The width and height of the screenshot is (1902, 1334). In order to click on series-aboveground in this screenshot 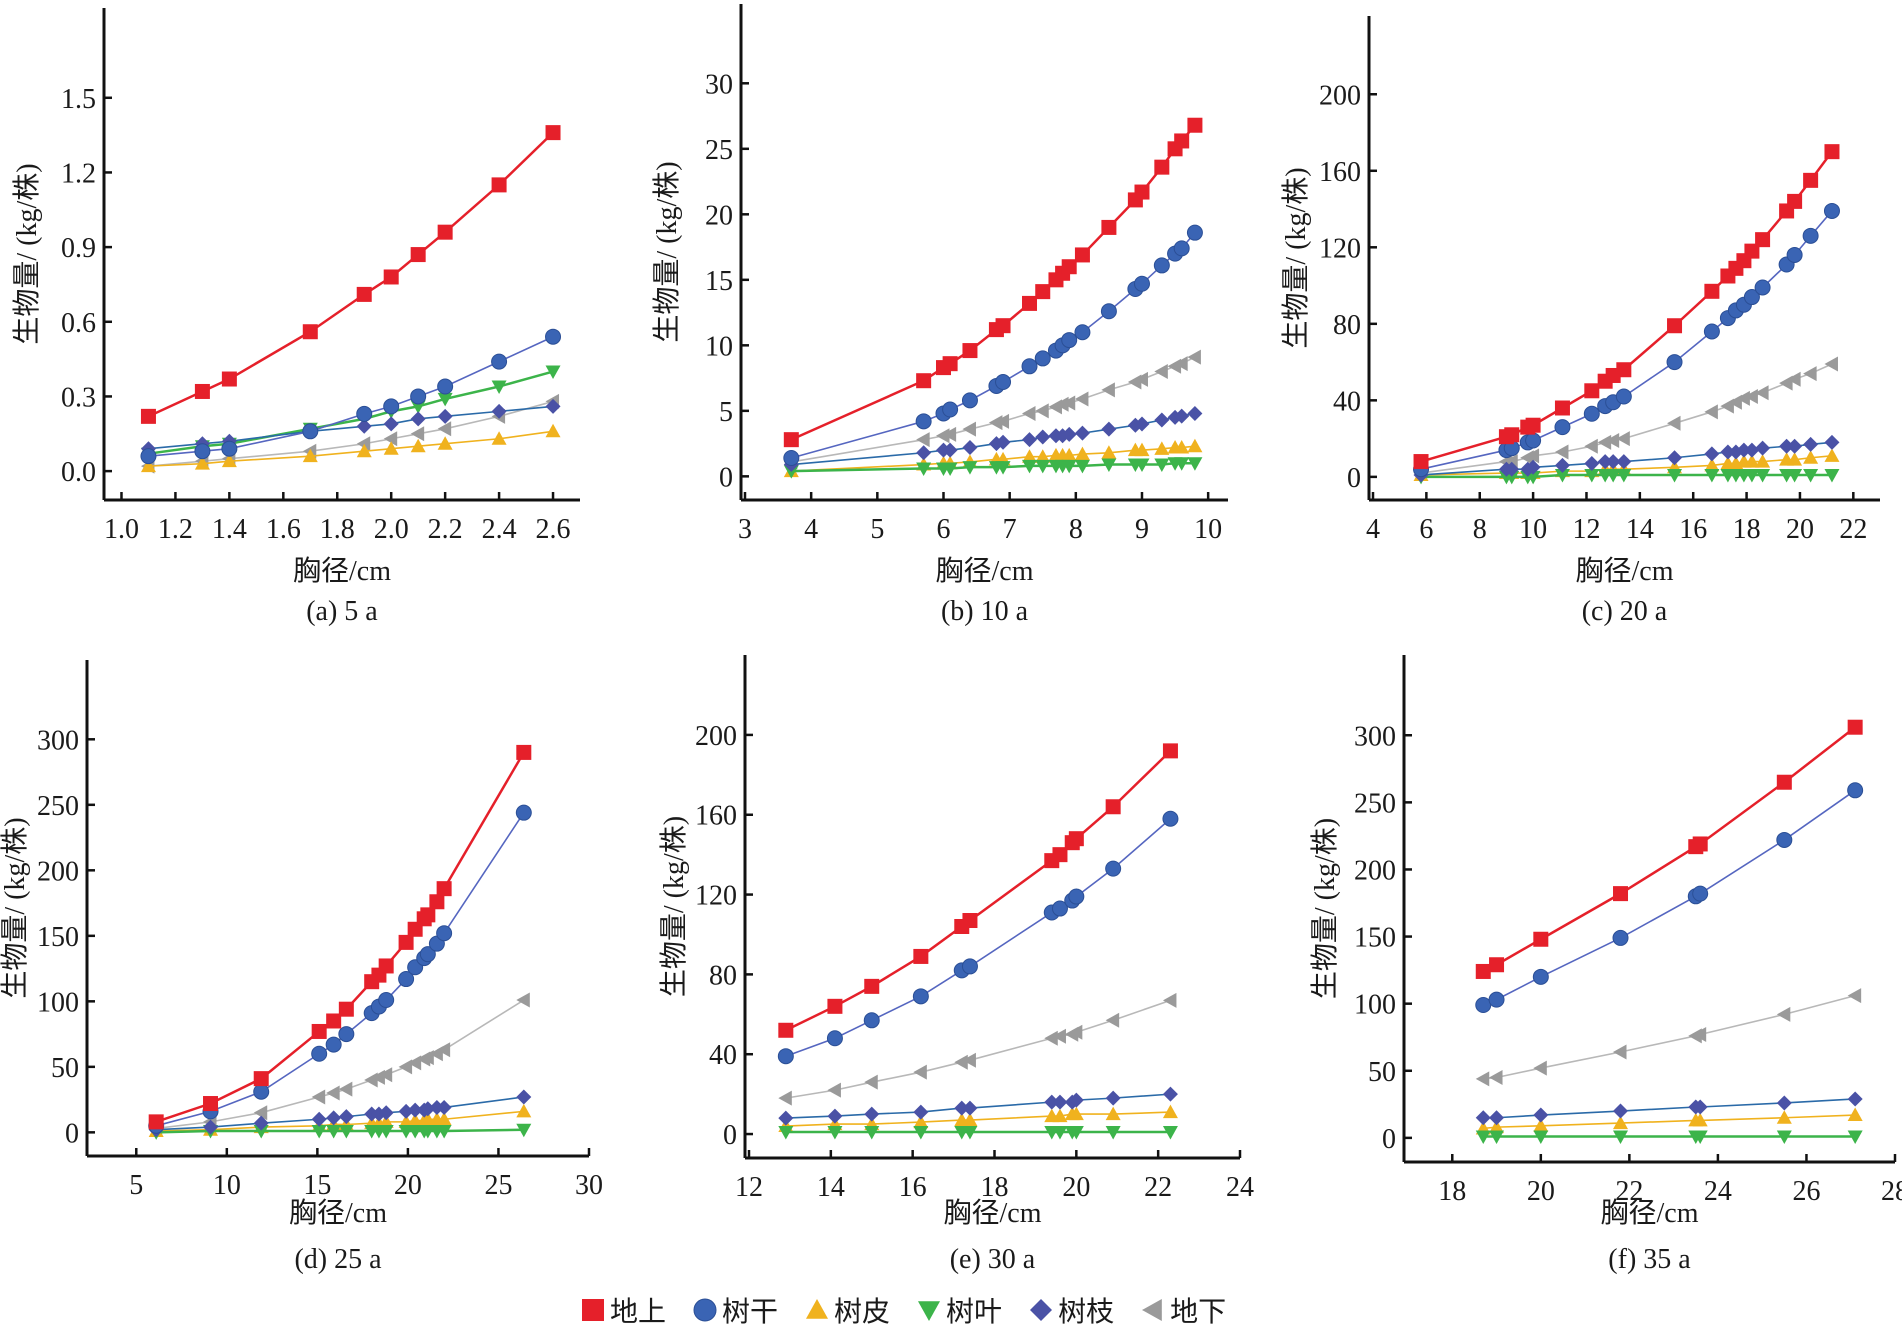, I will do `click(340, 937)`.